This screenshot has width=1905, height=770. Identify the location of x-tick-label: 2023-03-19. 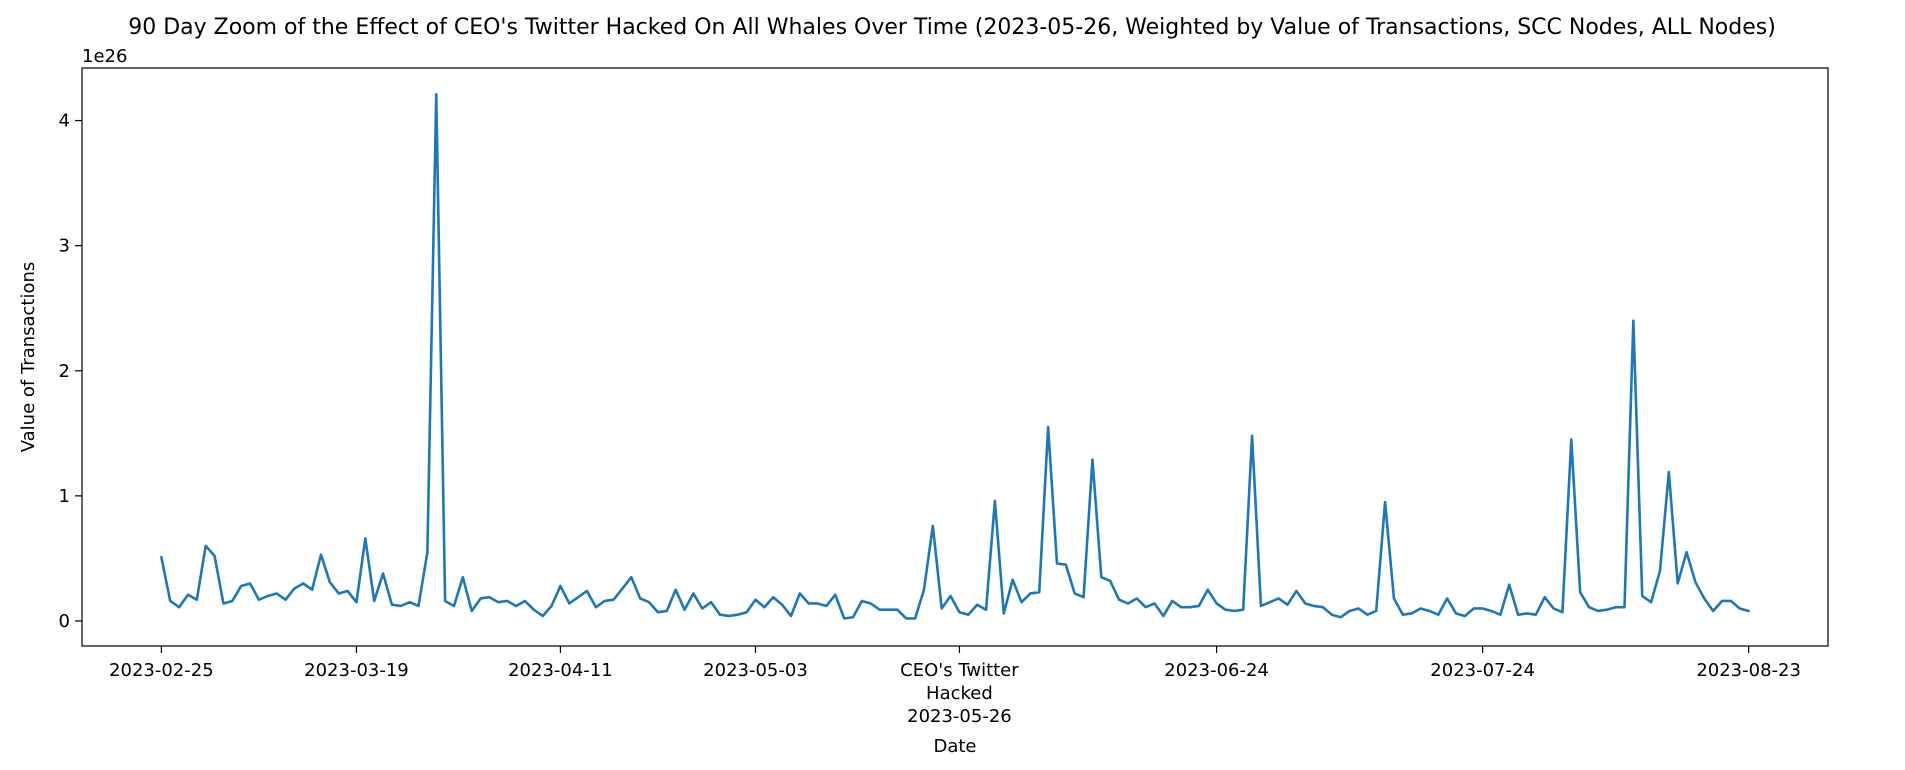
(356, 670).